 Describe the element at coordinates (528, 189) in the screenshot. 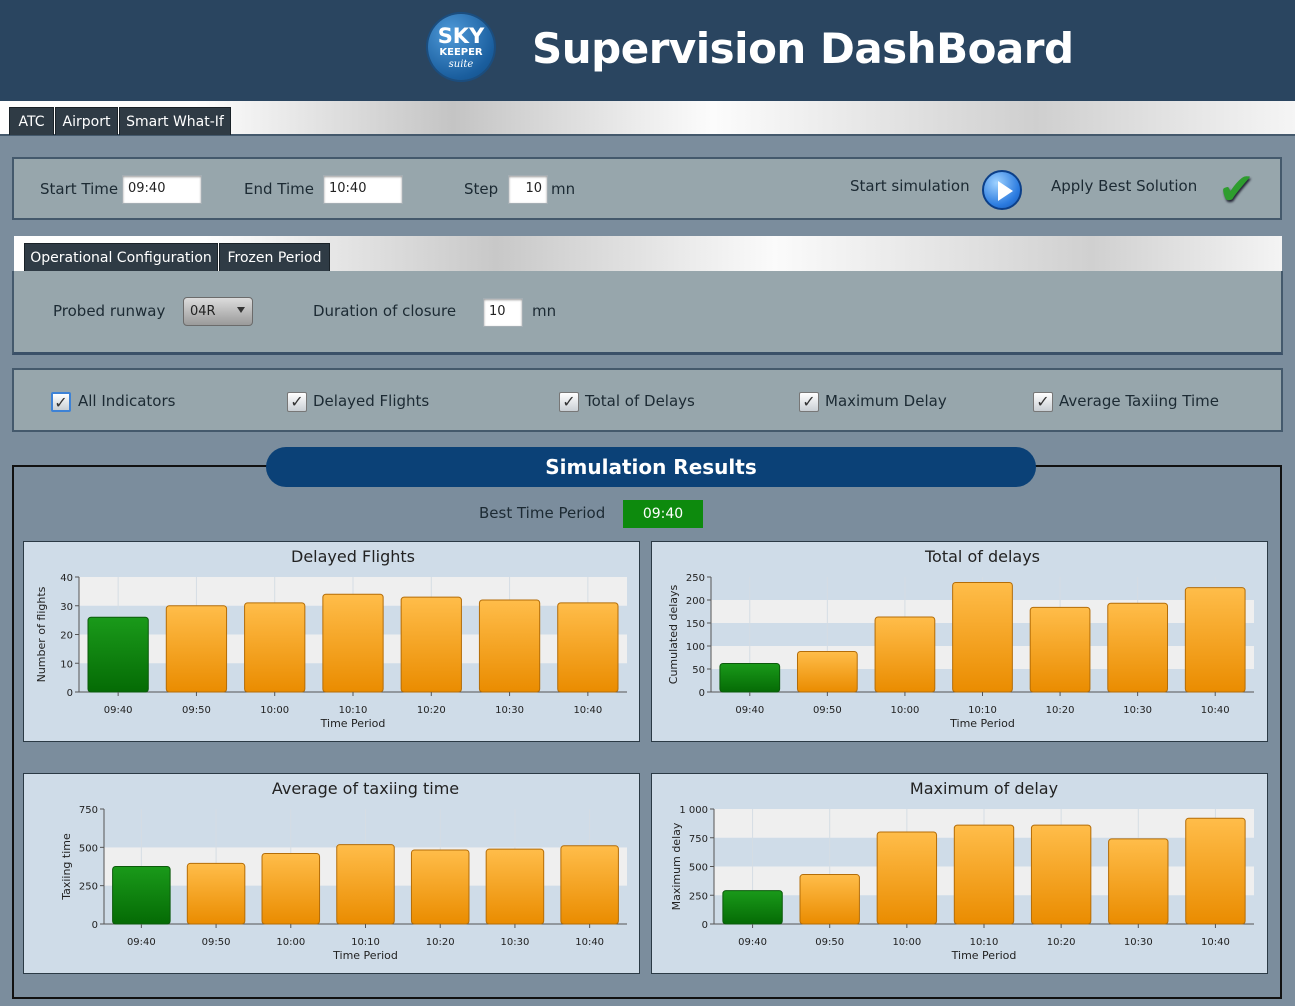

I see `step-input: 10` at that location.